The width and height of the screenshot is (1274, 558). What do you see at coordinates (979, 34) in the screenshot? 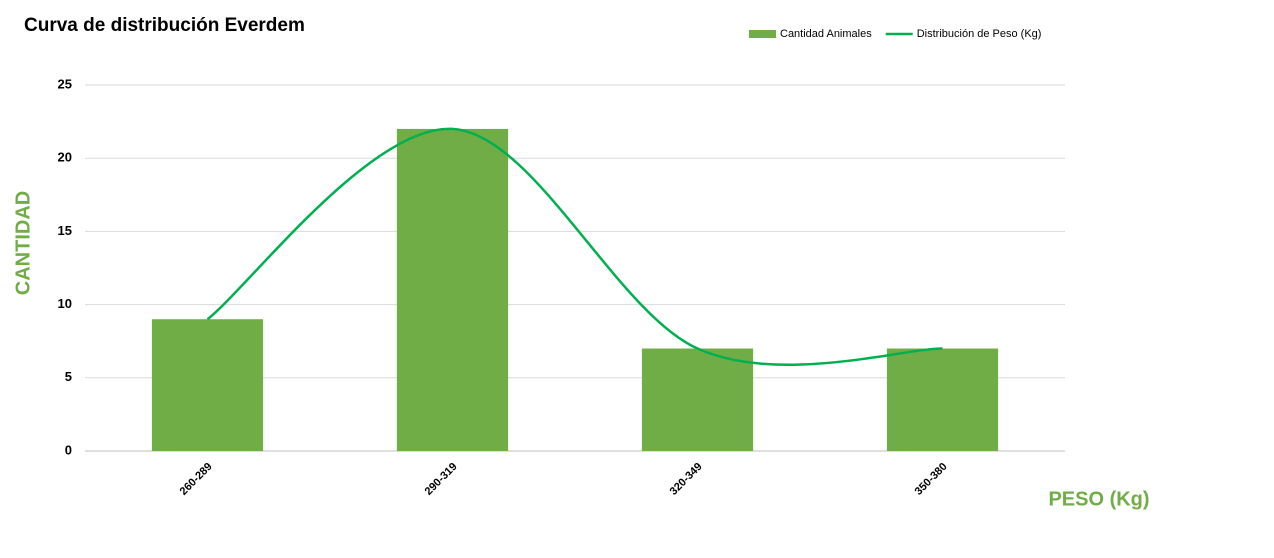
I see `legend-label: Distribución de Peso (Kg)` at bounding box center [979, 34].